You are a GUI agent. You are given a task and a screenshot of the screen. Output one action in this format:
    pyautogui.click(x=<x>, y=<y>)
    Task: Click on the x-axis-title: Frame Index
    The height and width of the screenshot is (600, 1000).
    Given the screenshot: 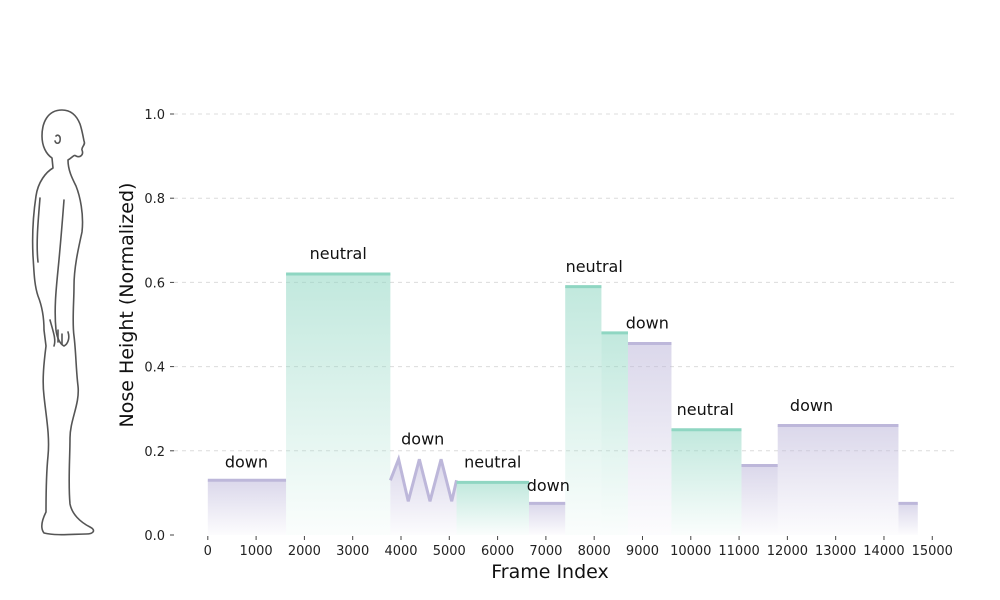 What is the action you would take?
    pyautogui.click(x=550, y=572)
    